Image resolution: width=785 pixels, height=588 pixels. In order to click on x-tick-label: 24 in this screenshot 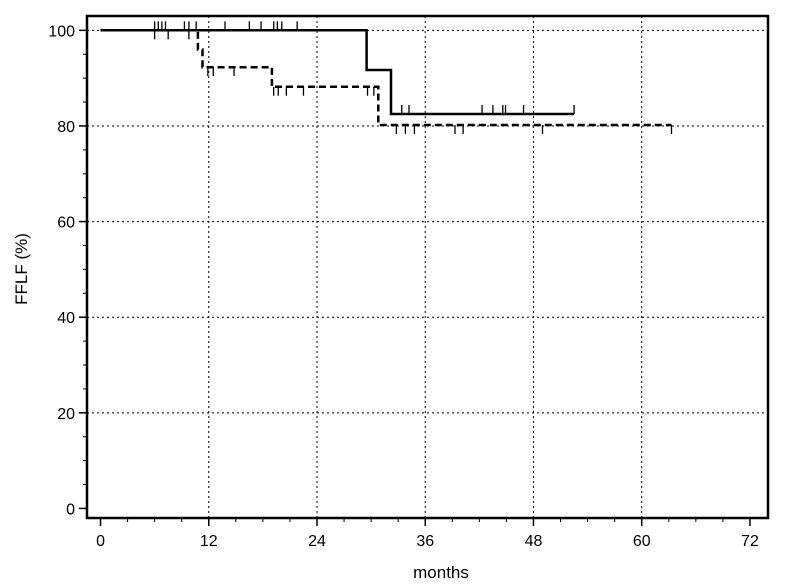, I will do `click(317, 541)`.